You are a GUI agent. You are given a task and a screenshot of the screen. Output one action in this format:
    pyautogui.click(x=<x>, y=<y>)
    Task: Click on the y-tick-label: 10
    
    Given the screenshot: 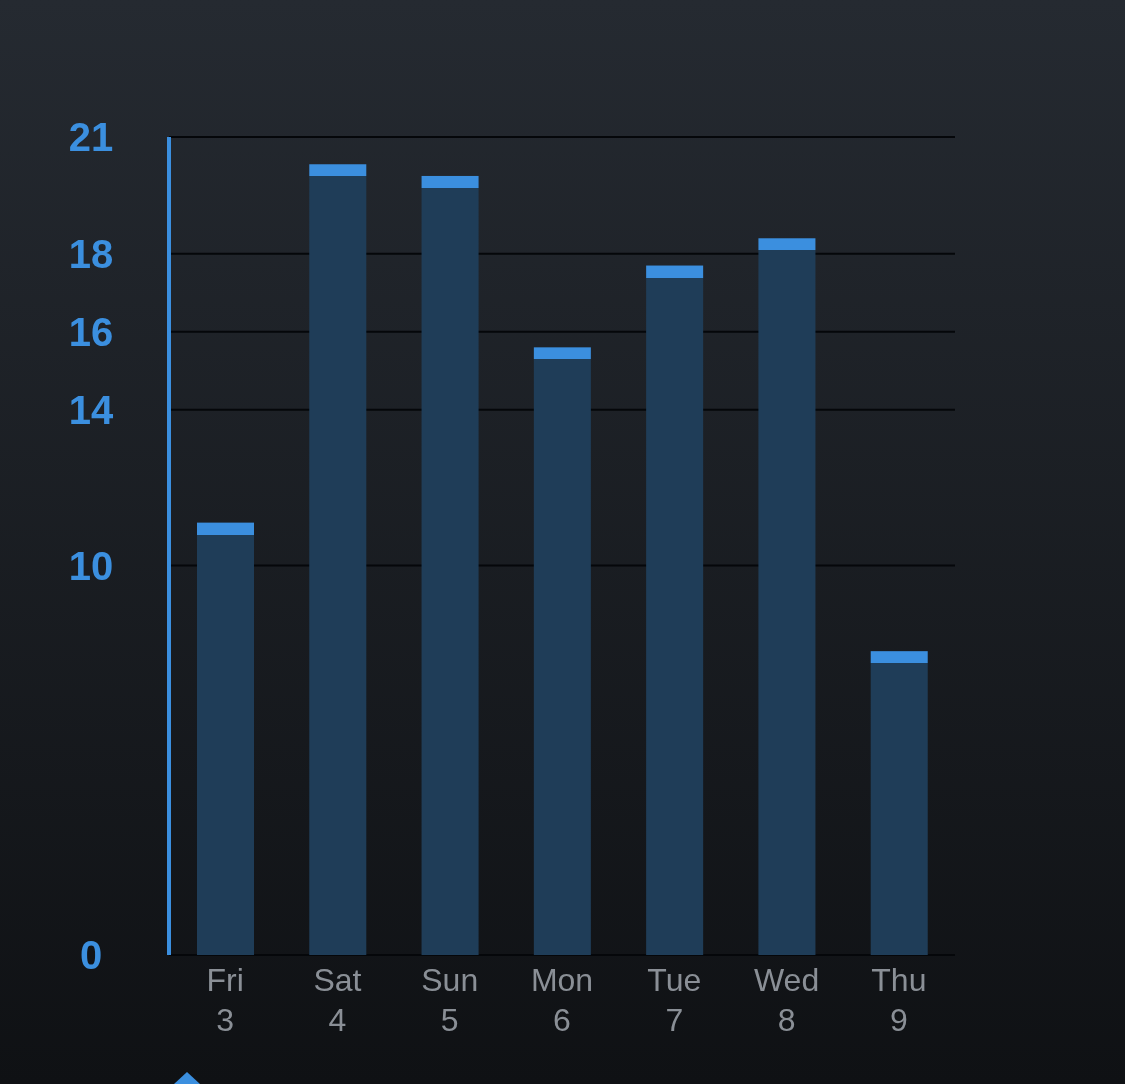 What is the action you would take?
    pyautogui.click(x=91, y=565)
    